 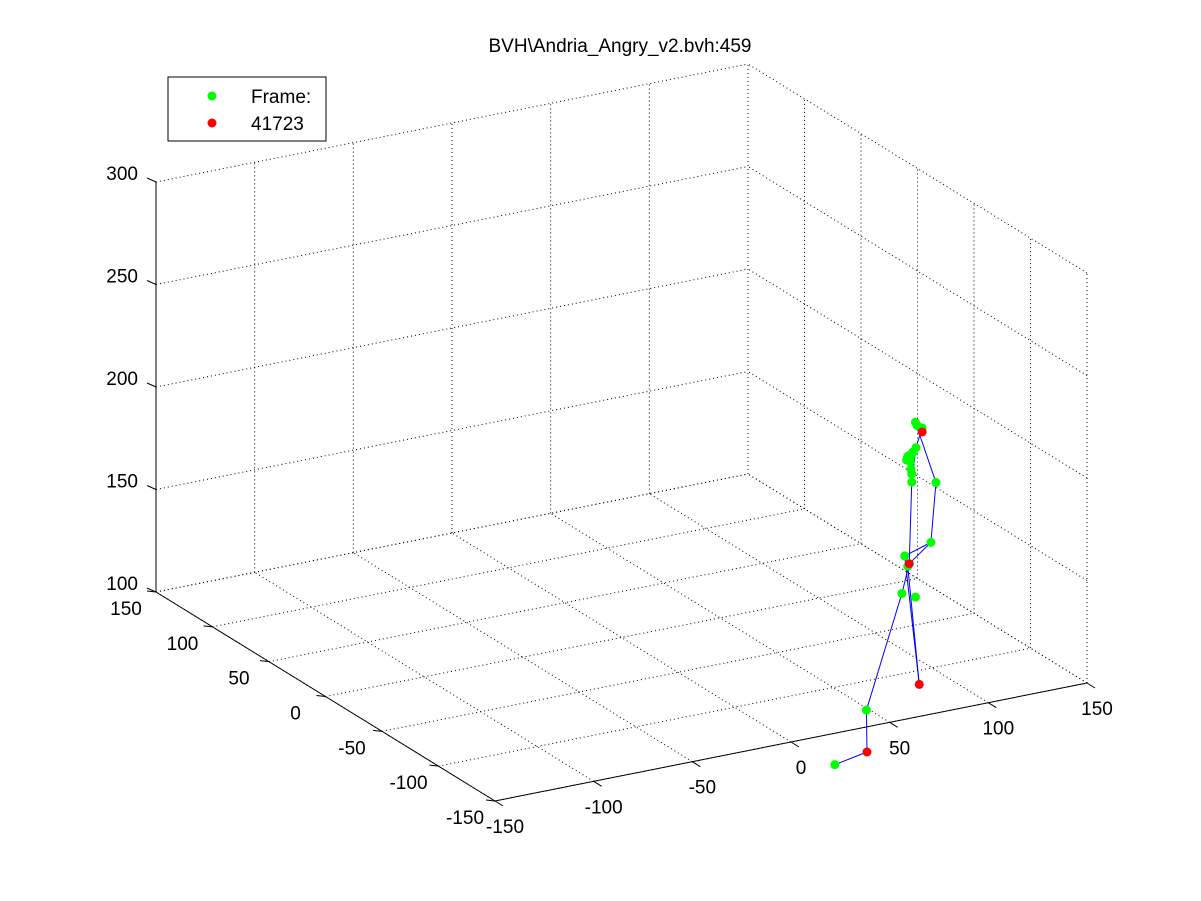 What do you see at coordinates (702, 788) in the screenshot?
I see `x-tick-label: -50` at bounding box center [702, 788].